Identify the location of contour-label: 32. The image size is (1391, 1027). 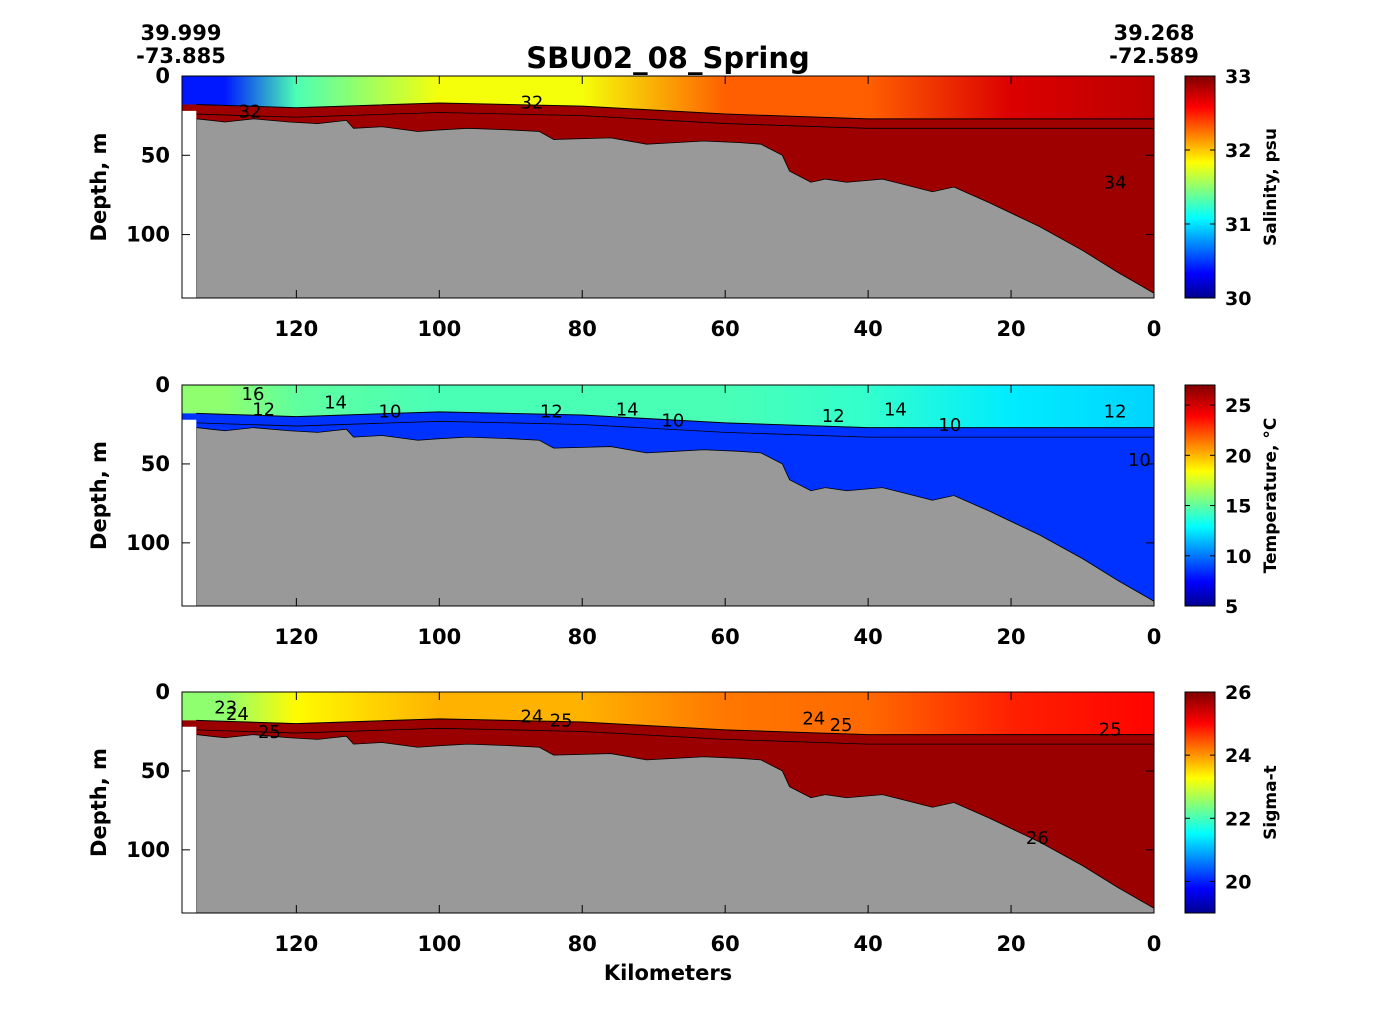
(531, 103).